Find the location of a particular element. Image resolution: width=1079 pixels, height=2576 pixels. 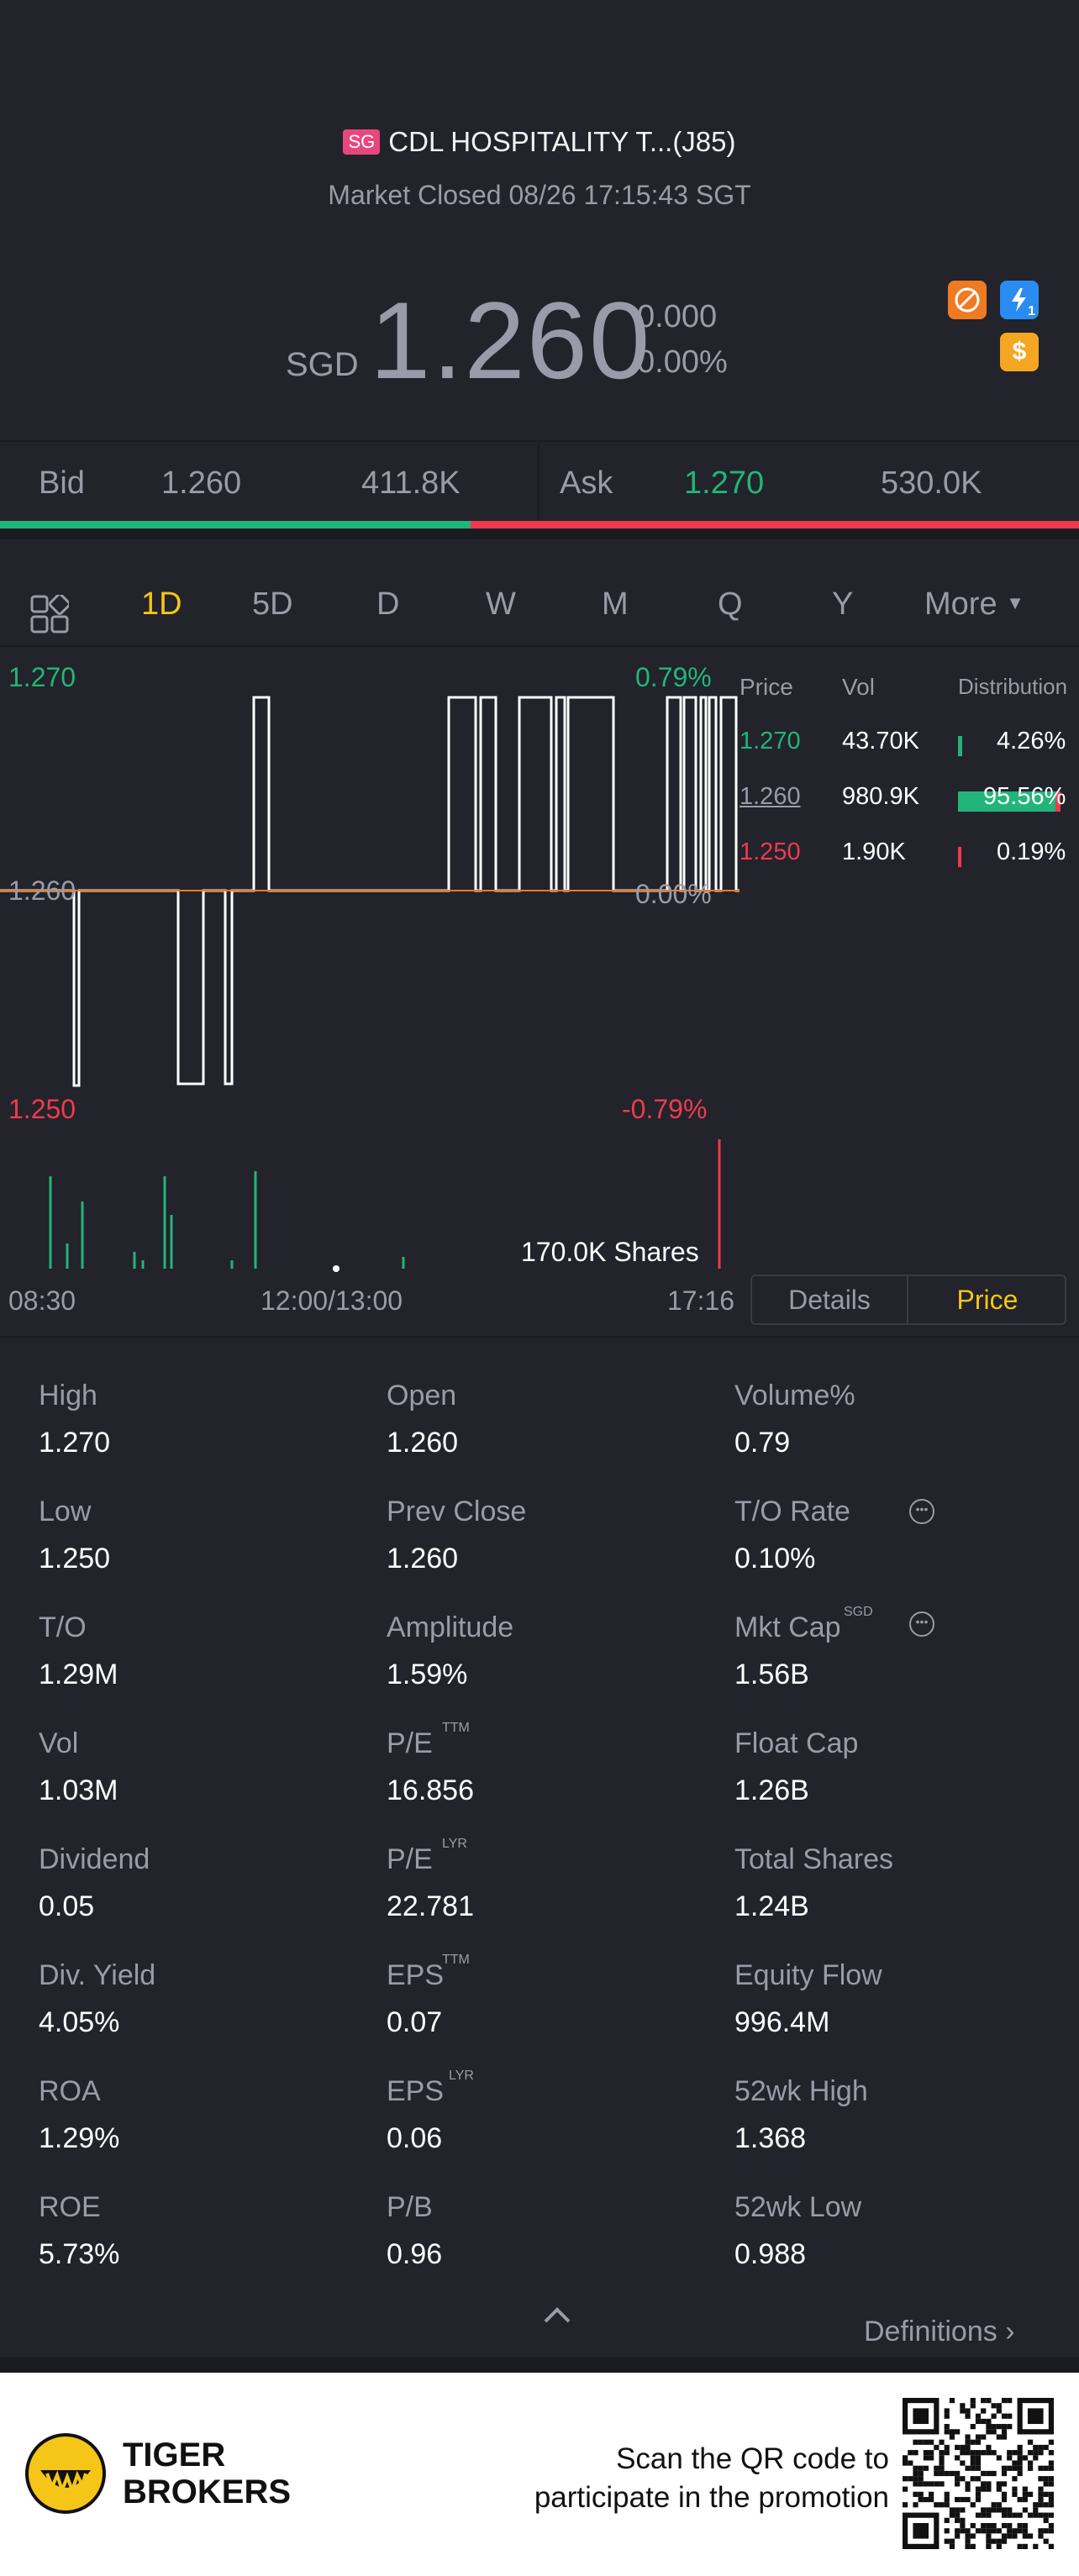

view-toggle: Details Price is located at coordinates (908, 1300).